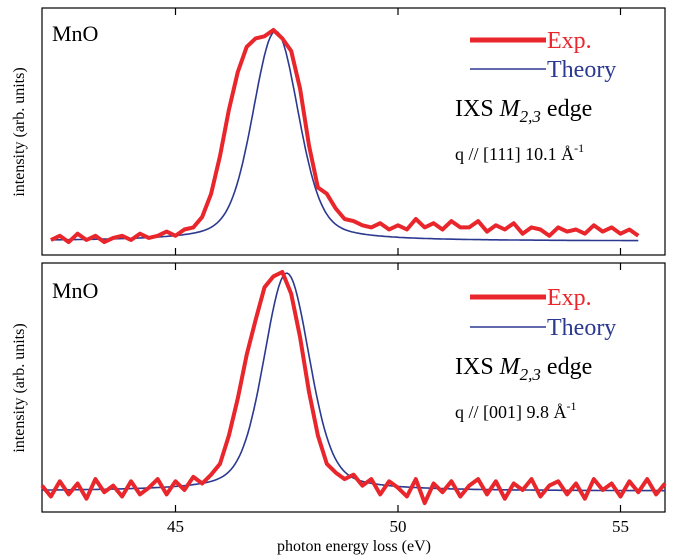 The height and width of the screenshot is (558, 673). Describe the element at coordinates (75, 290) in the screenshot. I see `bottom-panel-label: MnO` at that location.